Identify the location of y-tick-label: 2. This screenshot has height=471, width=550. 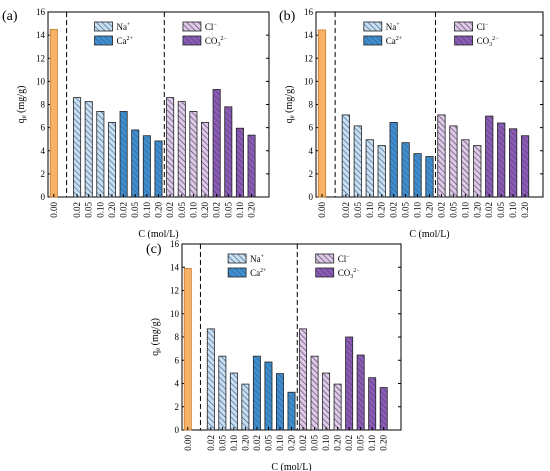
(177, 407).